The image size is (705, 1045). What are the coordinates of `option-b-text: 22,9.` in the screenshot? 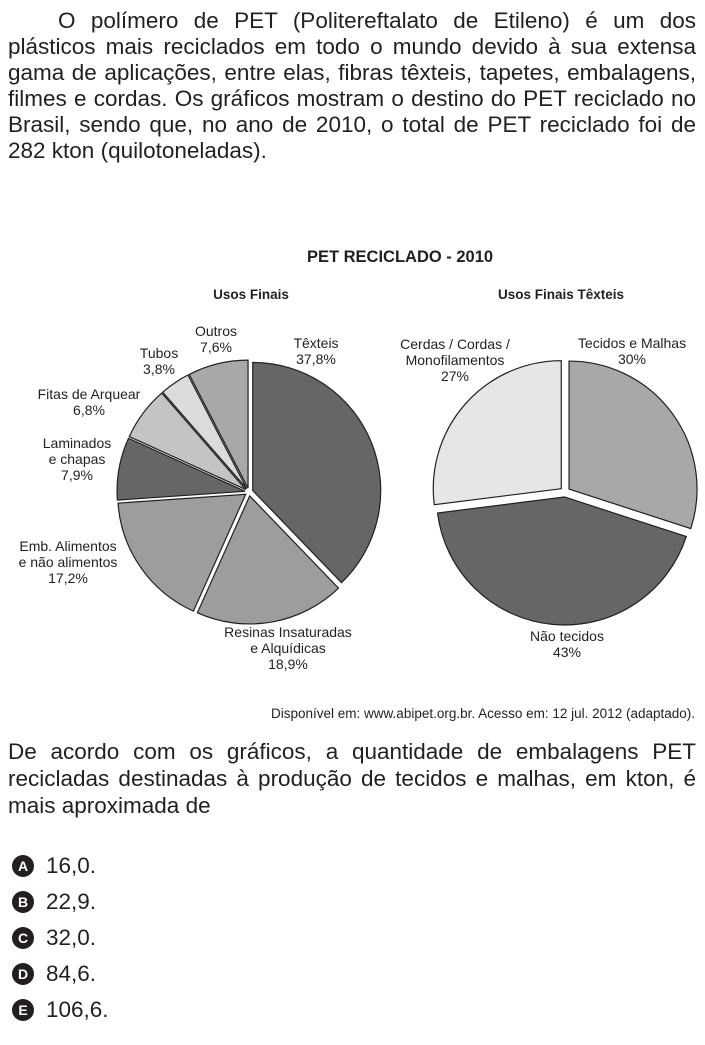 It's located at (71, 901).